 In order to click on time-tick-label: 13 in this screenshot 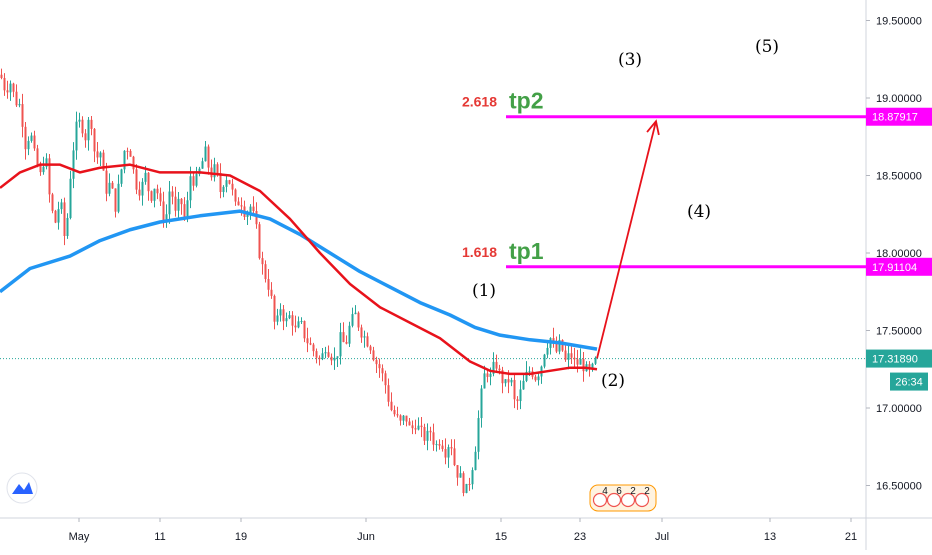, I will do `click(770, 537)`.